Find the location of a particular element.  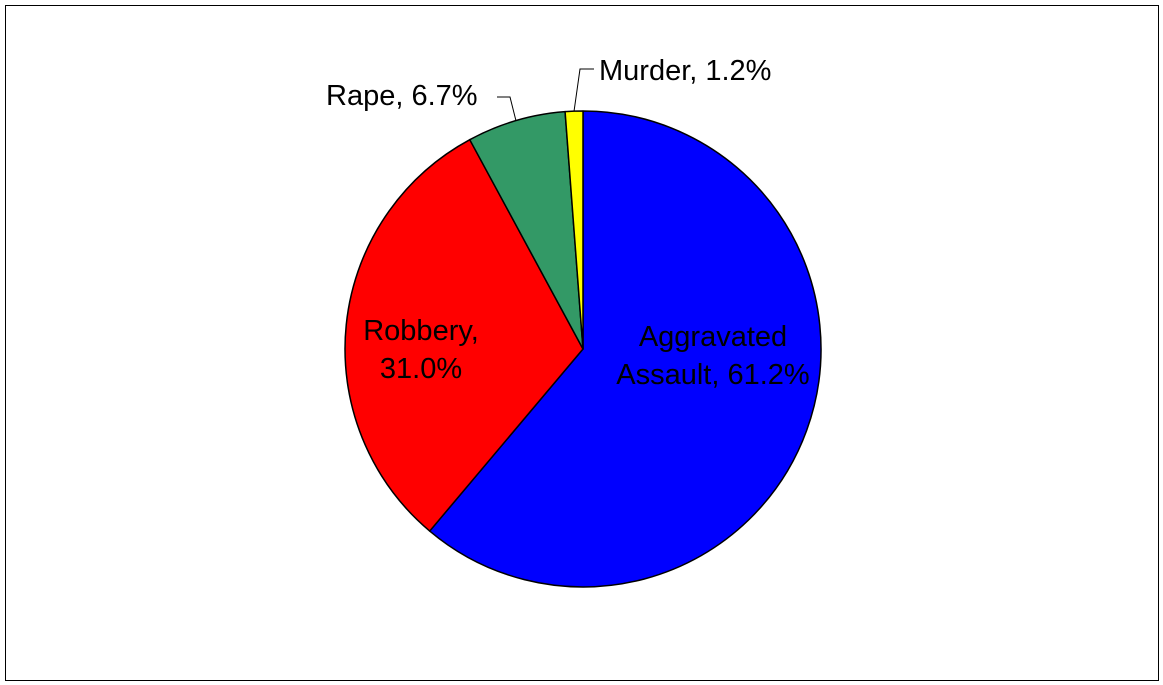

label-rape: Rape, 6.7% is located at coordinates (402, 96).